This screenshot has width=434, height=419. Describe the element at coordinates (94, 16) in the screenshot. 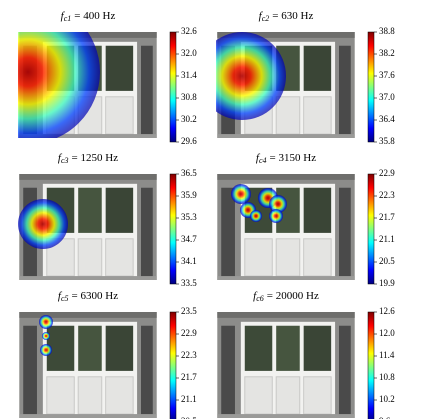

I see `title-rest: = 400 Hz` at that location.